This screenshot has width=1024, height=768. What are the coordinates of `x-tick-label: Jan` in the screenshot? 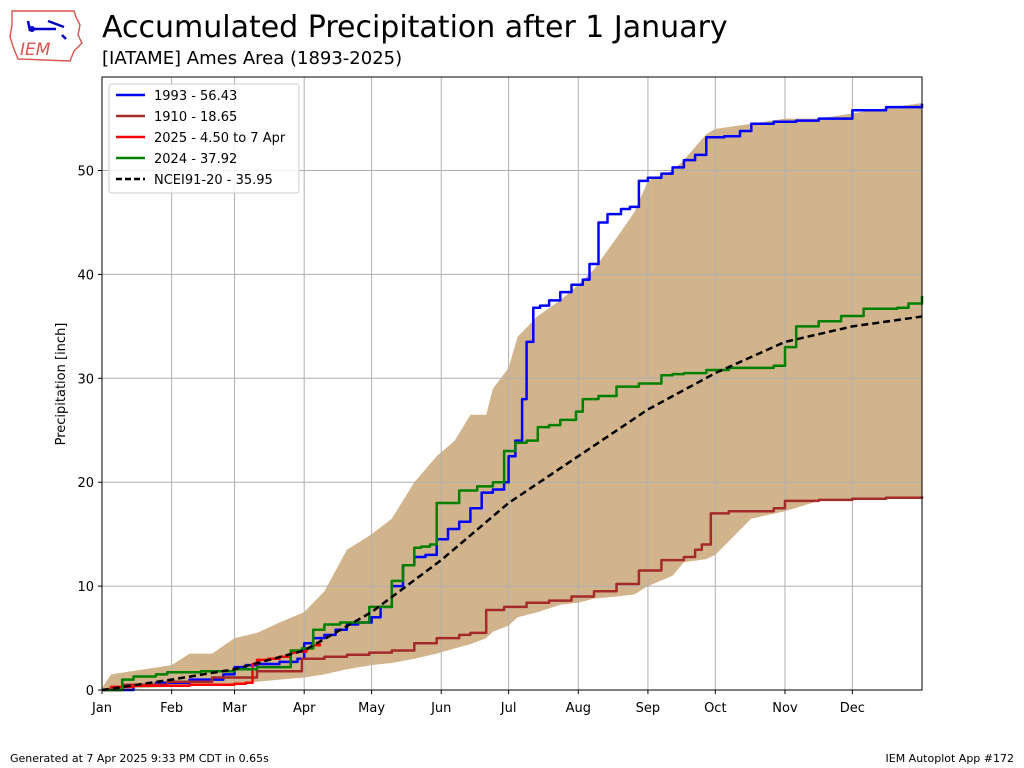 It's located at (101, 708).